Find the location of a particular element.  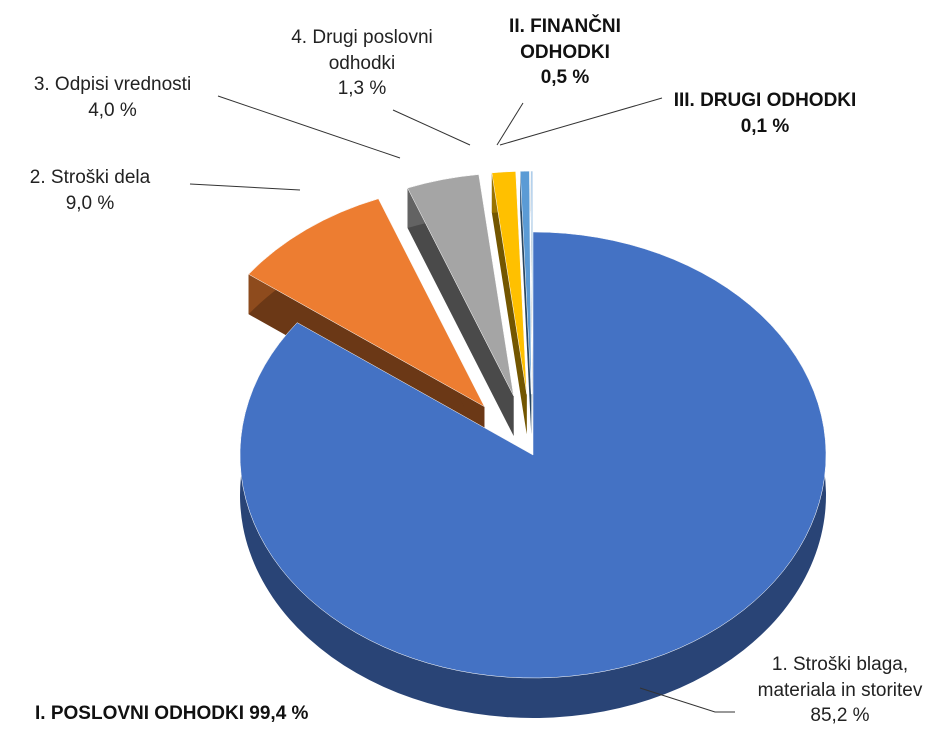

value-label: 9,0 % is located at coordinates (90, 203).